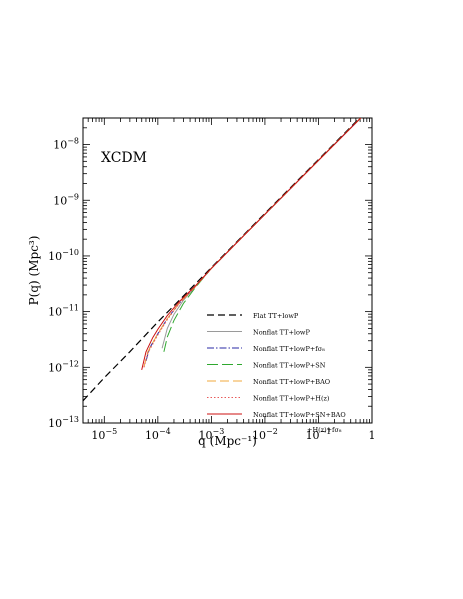 Image resolution: width=463 pixels, height=599 pixels. What do you see at coordinates (124, 158) in the screenshot?
I see `model-annotation: XCDM` at bounding box center [124, 158].